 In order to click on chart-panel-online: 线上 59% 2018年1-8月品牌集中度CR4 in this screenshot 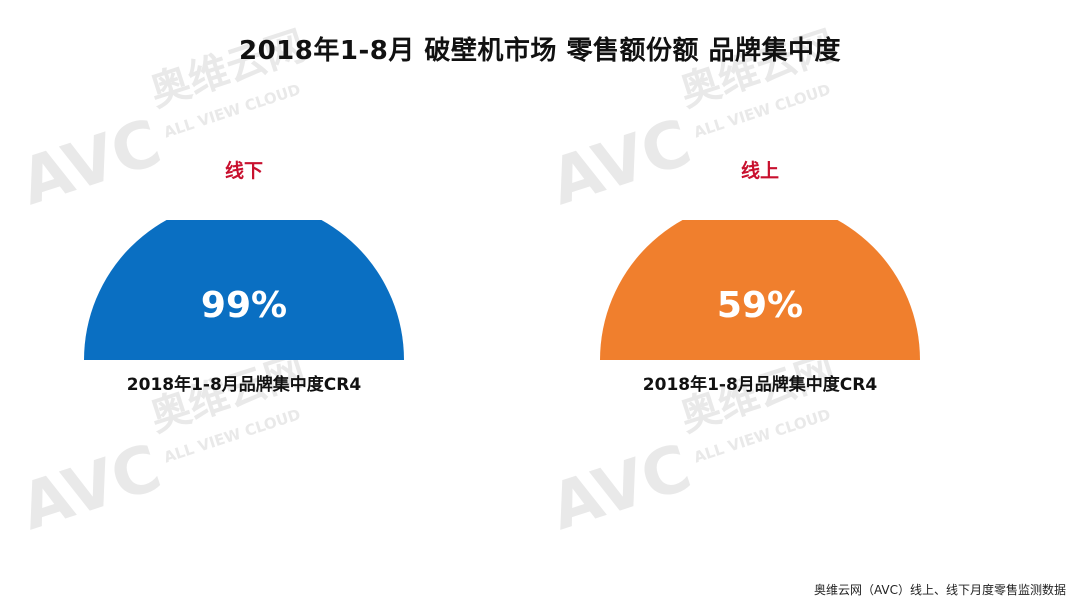, I will do `click(760, 280)`.